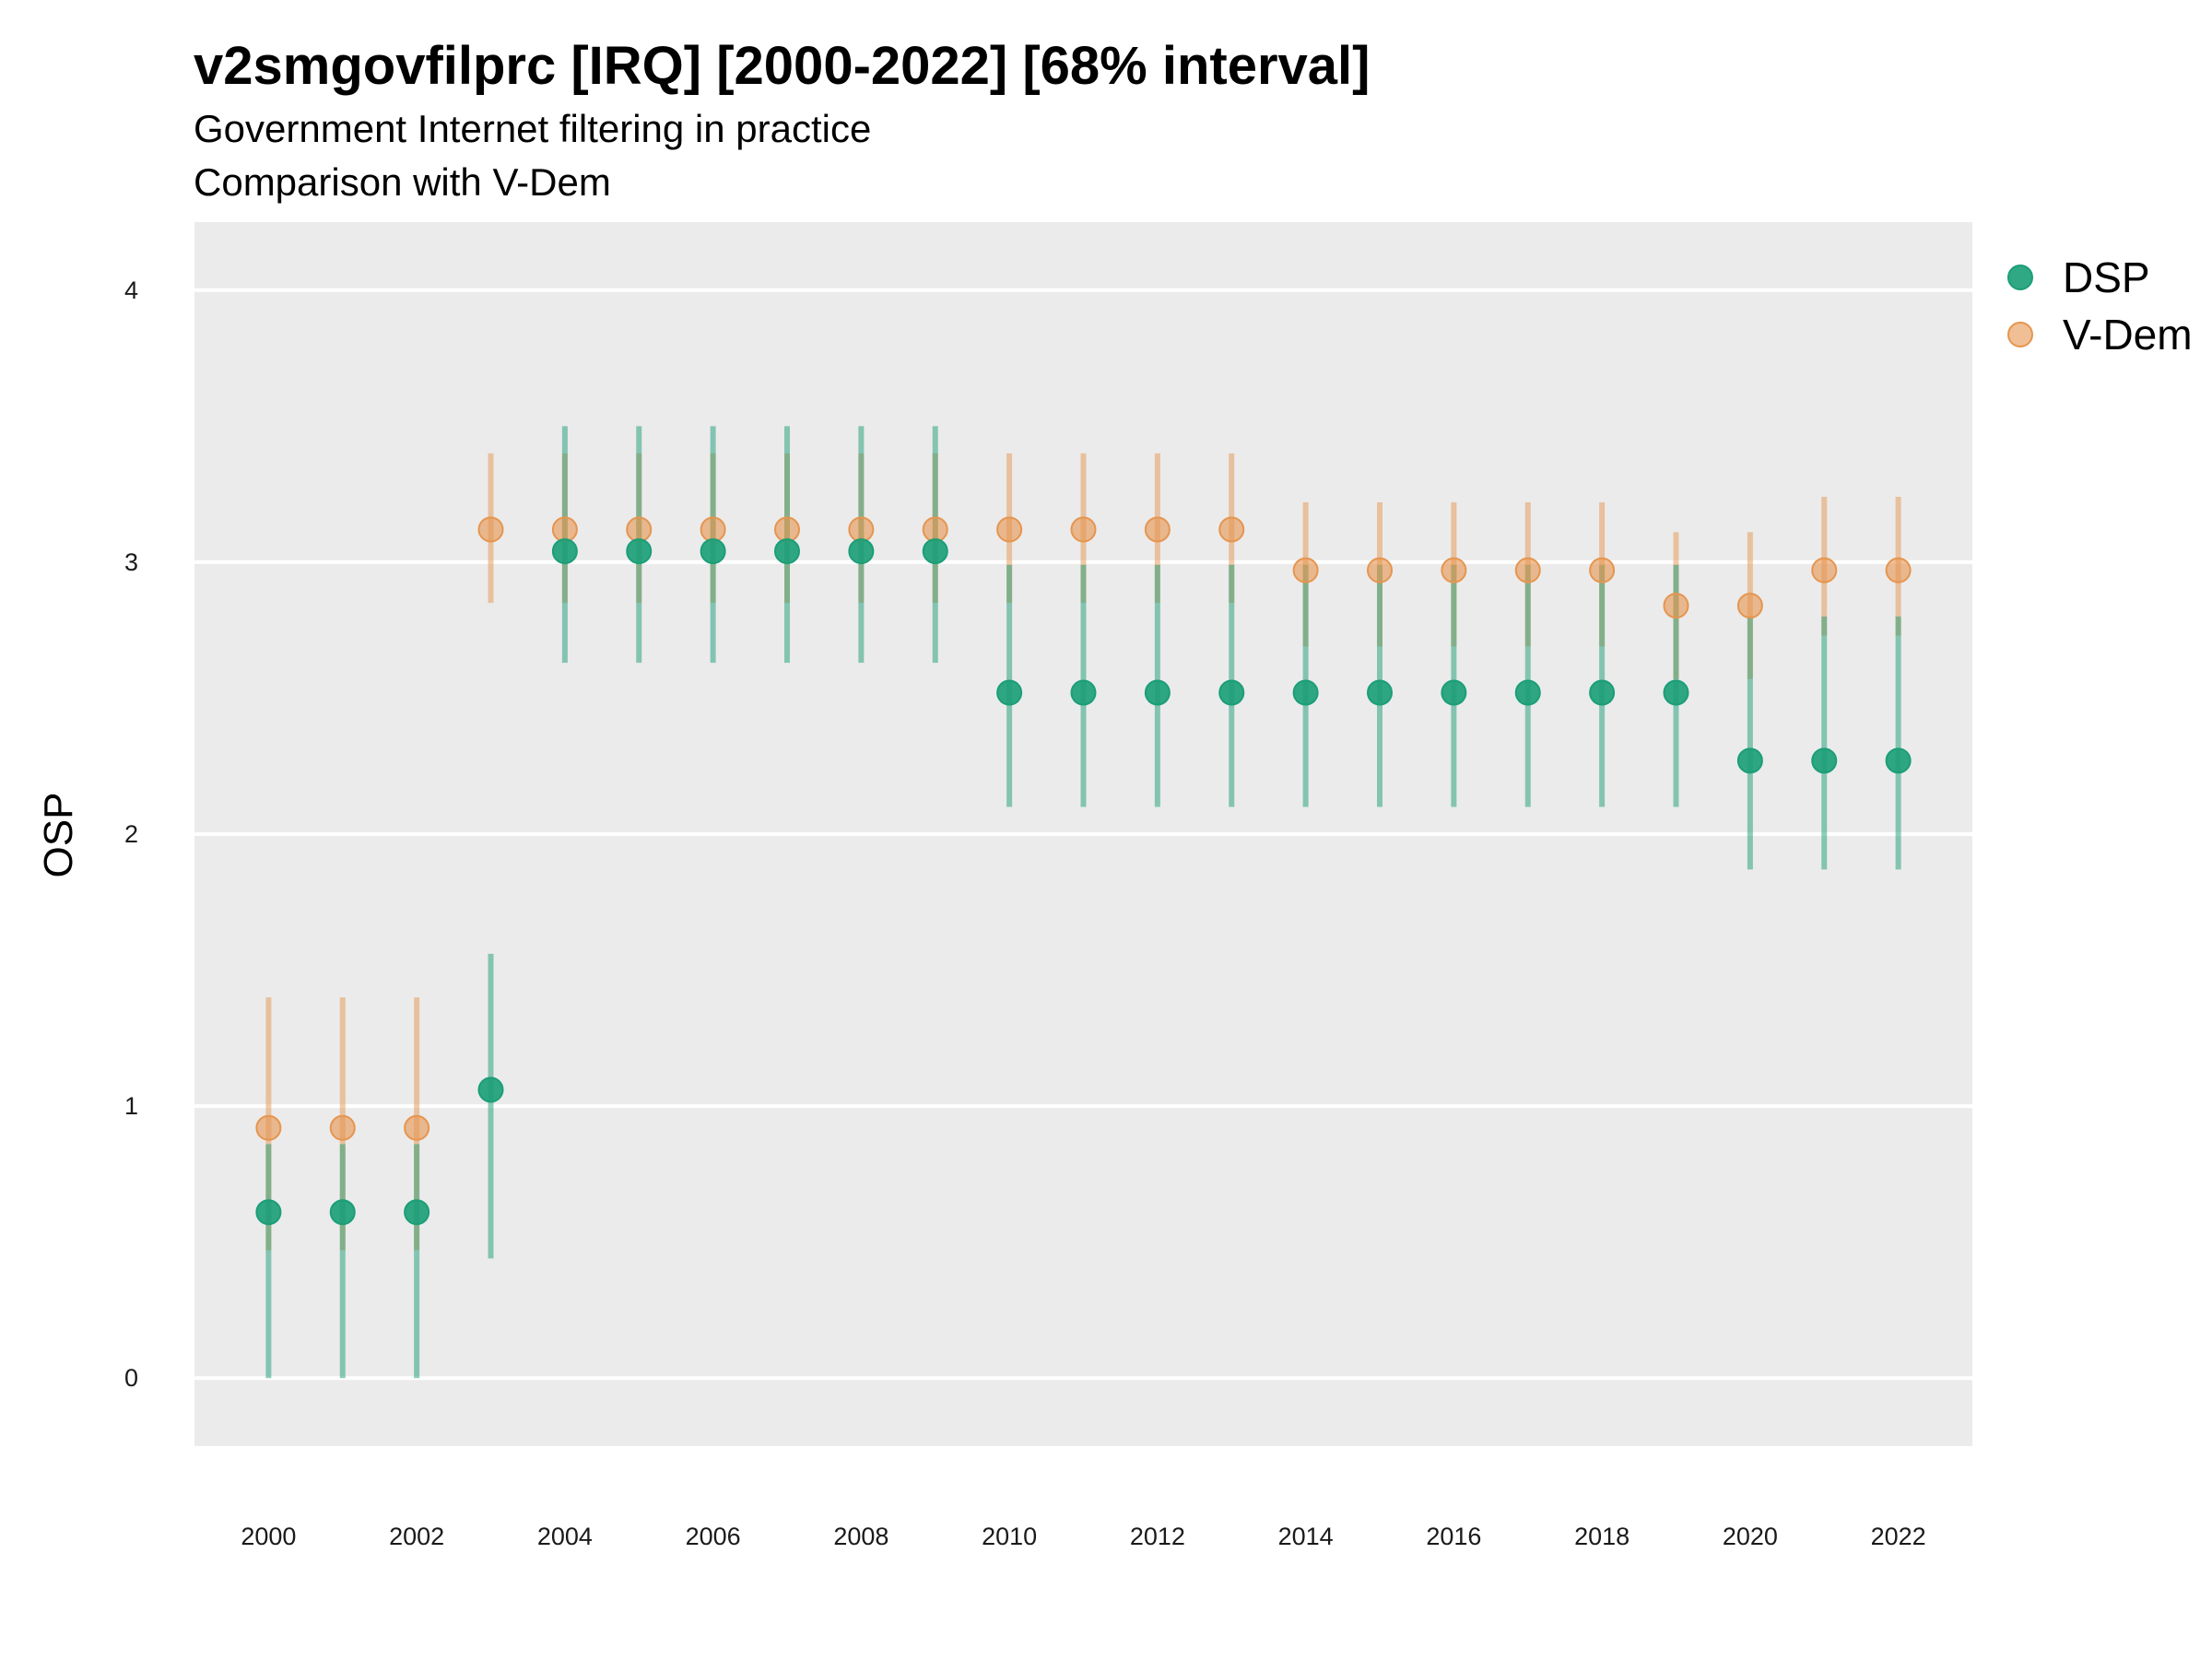  I want to click on x-tick-label: 2016, so click(1453, 1536).